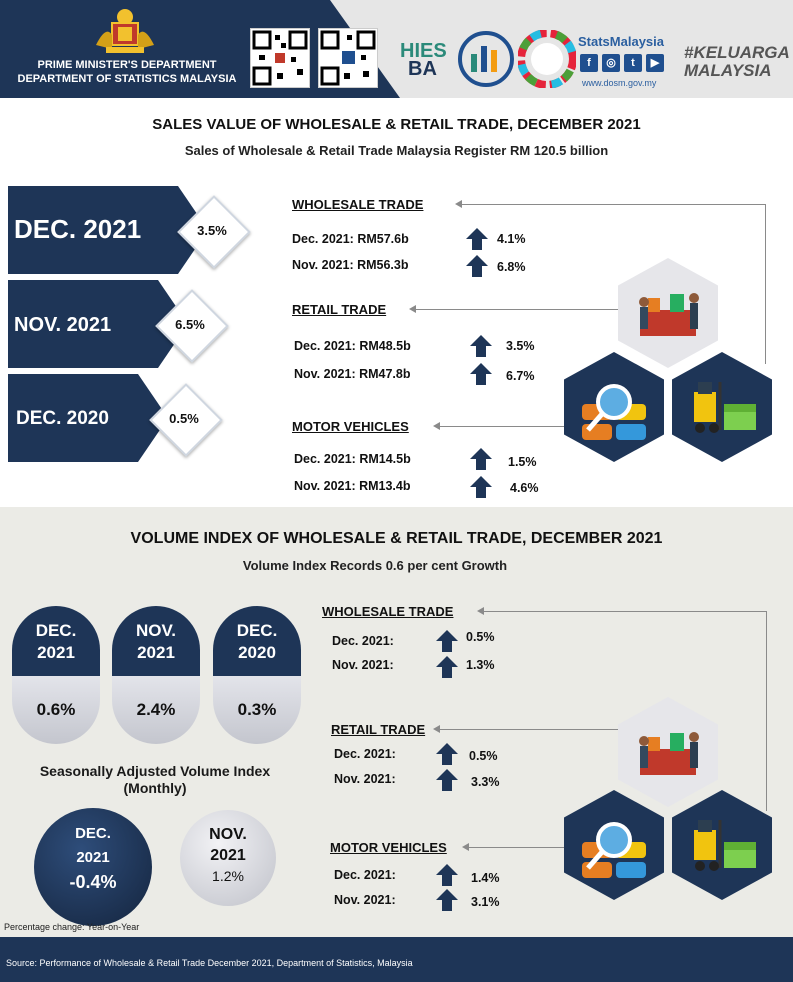 The width and height of the screenshot is (793, 982). I want to click on pill-period: DEC. 2021, so click(56, 641).